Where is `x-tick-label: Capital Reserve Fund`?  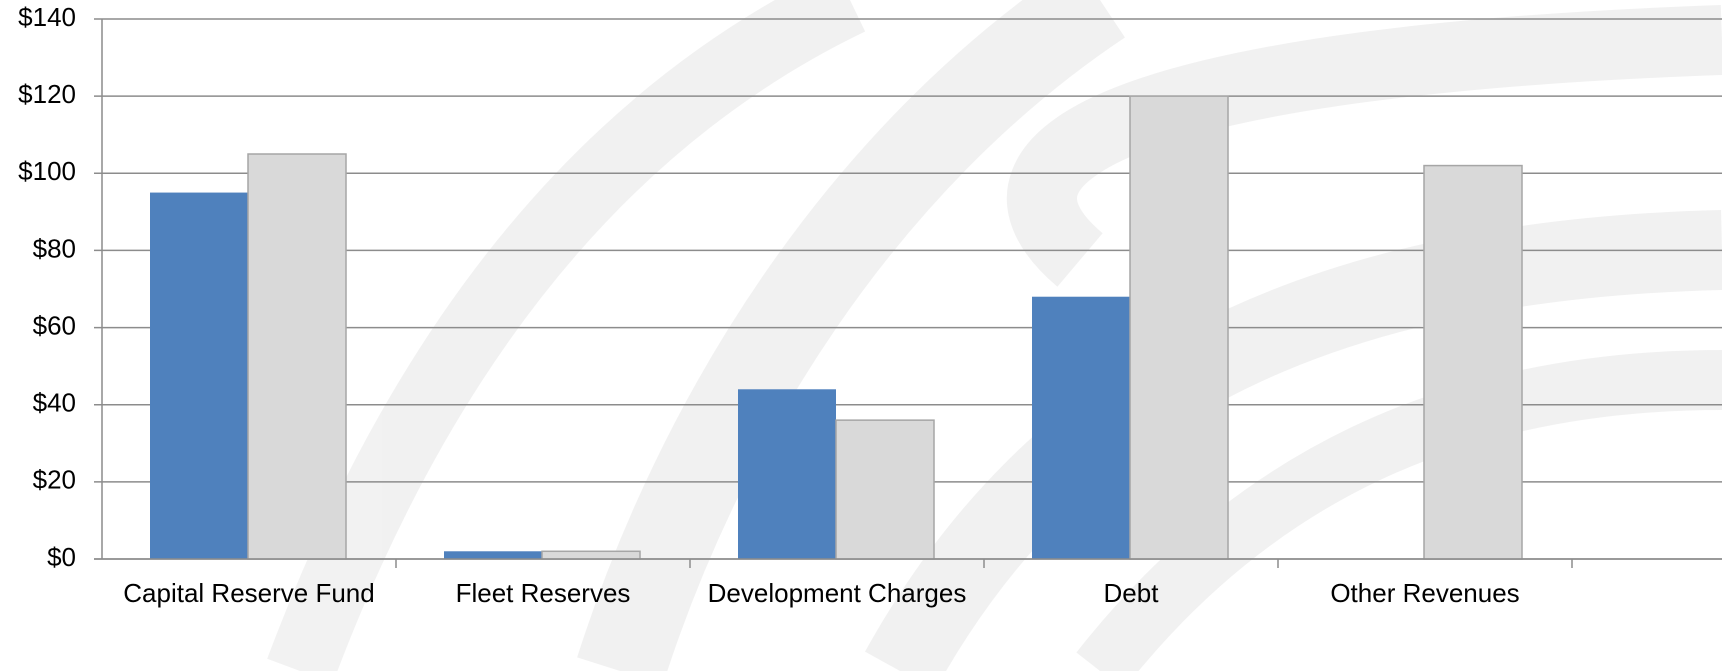
x-tick-label: Capital Reserve Fund is located at coordinates (248, 593).